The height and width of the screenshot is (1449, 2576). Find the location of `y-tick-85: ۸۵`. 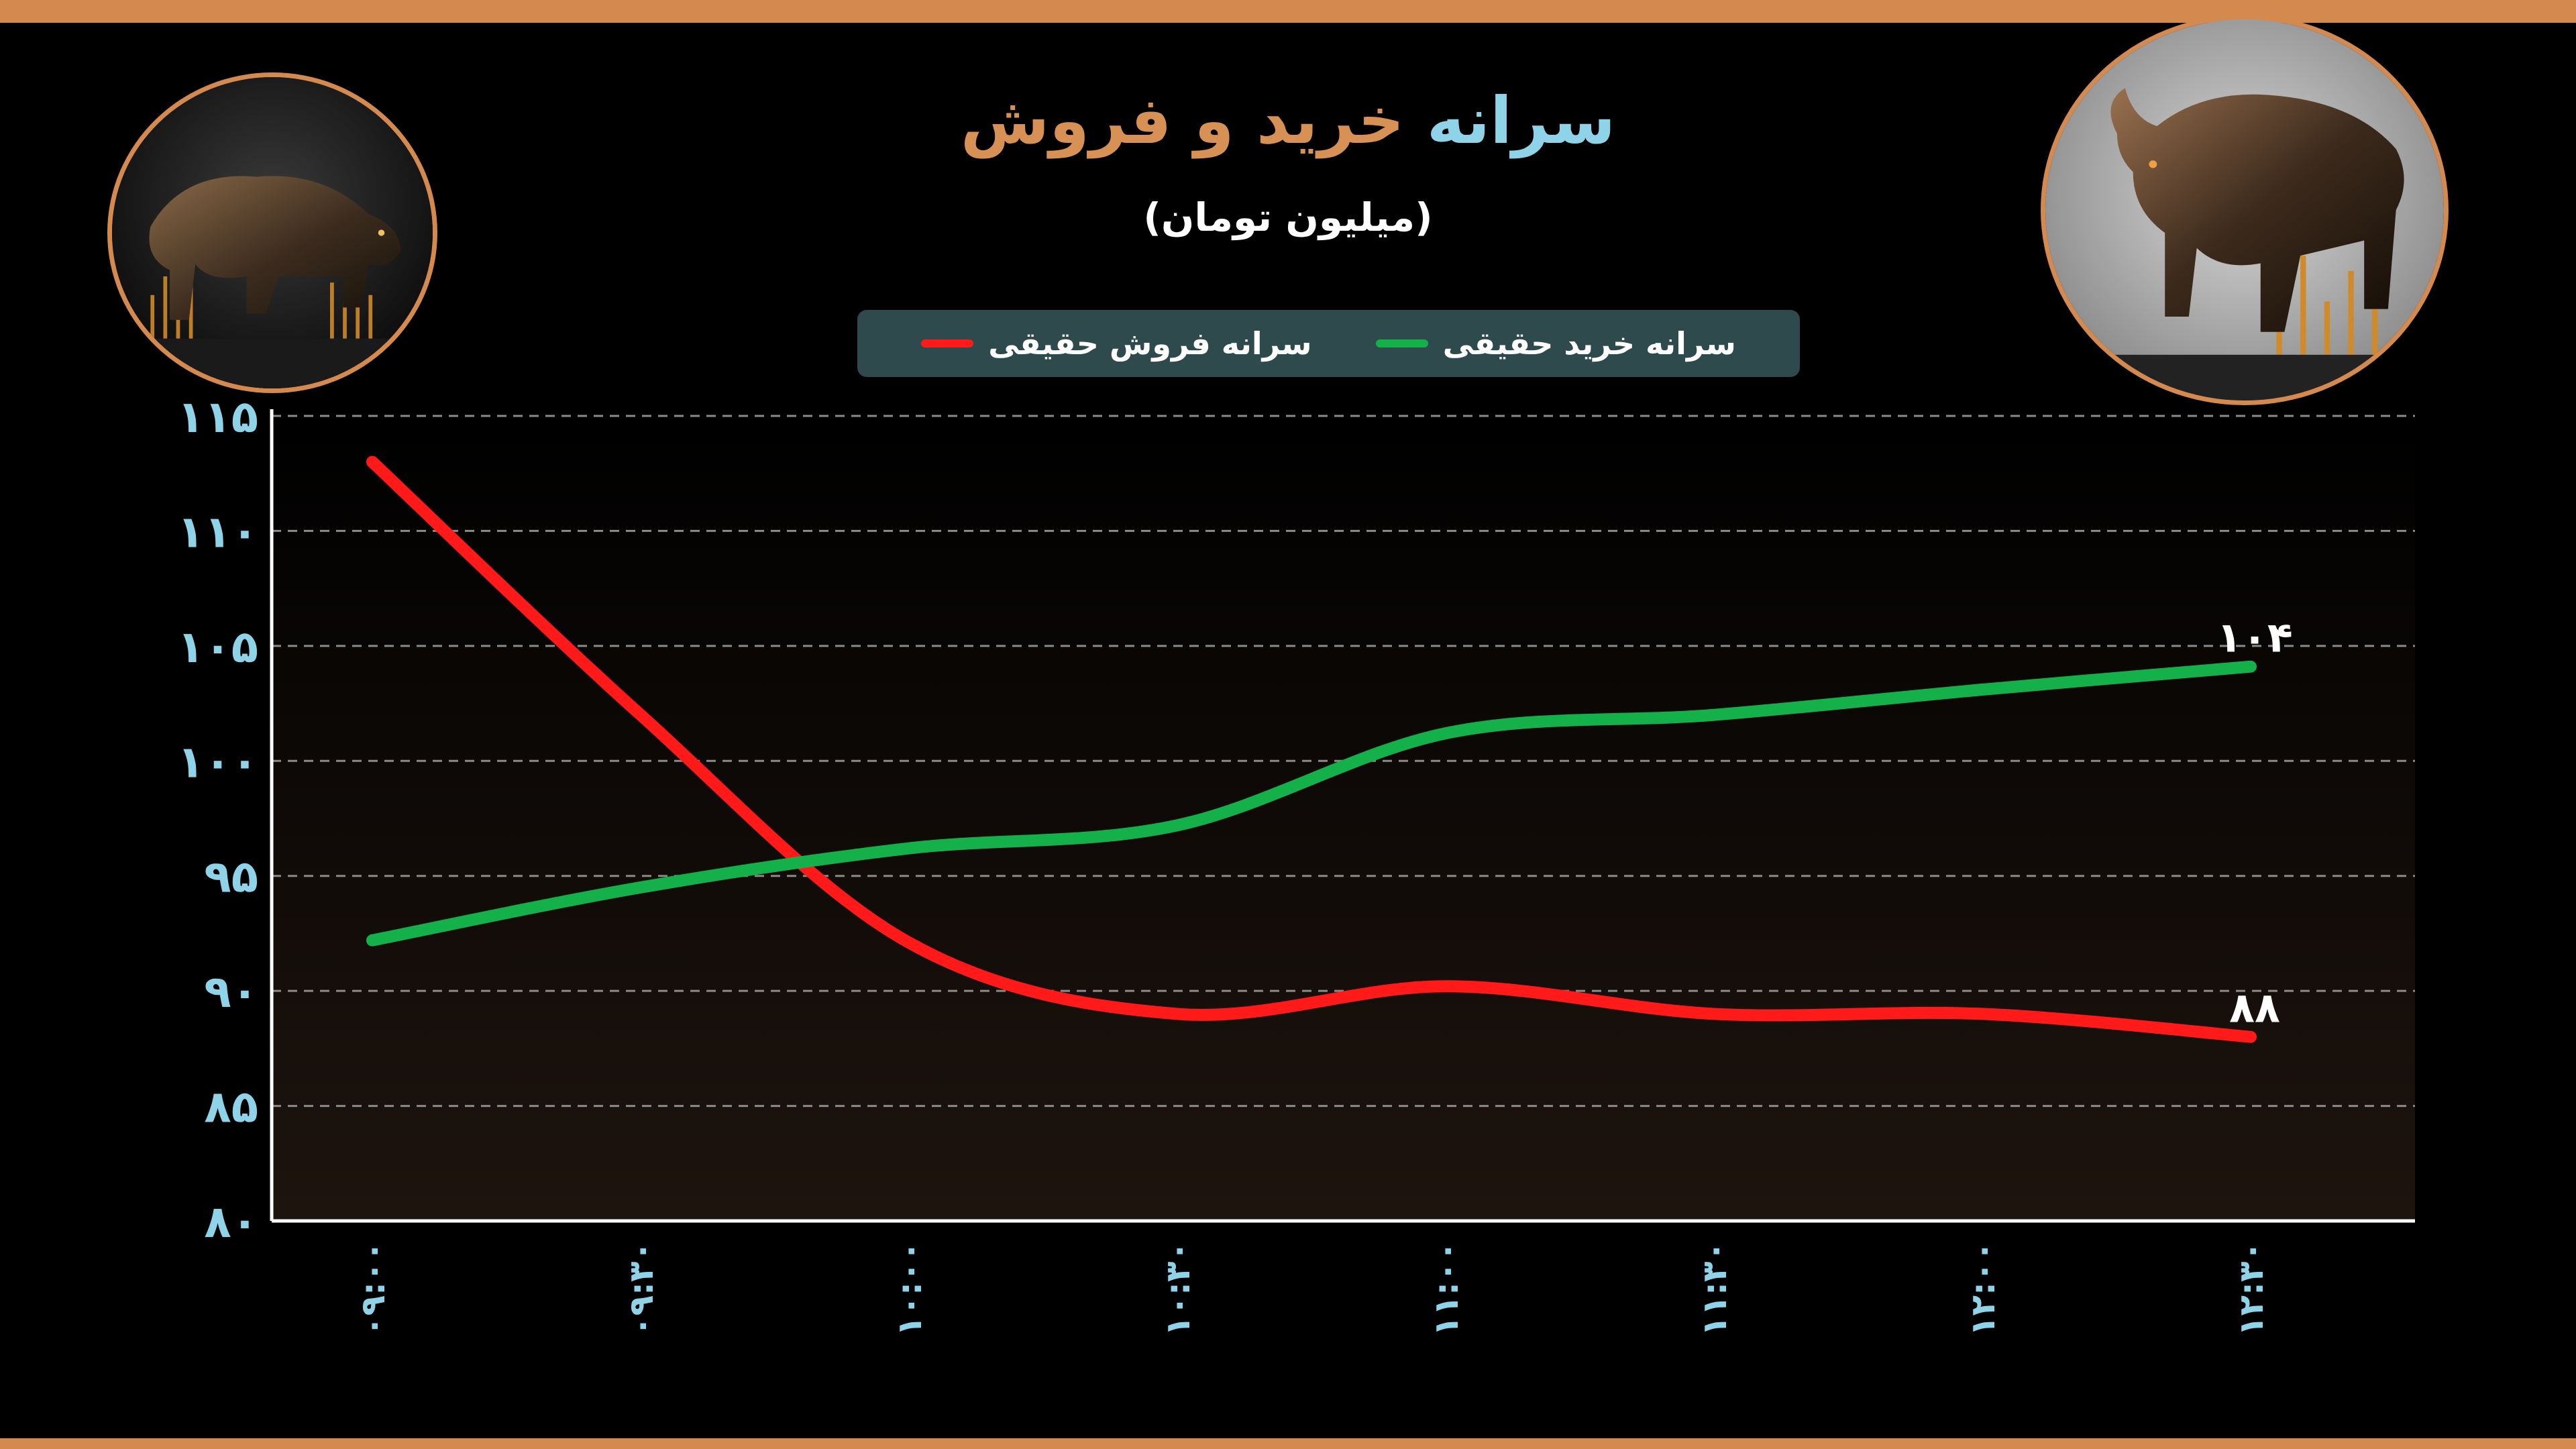

y-tick-85: ۸۵ is located at coordinates (231, 1107).